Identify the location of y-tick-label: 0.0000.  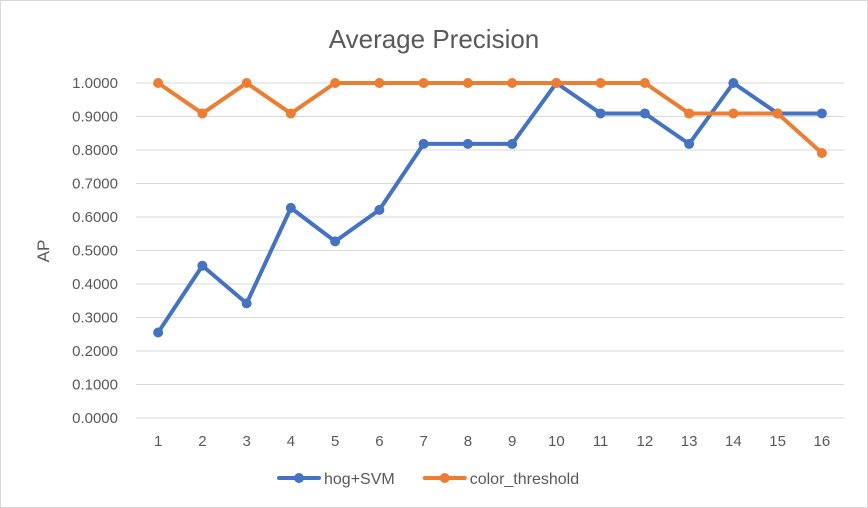
(95, 418).